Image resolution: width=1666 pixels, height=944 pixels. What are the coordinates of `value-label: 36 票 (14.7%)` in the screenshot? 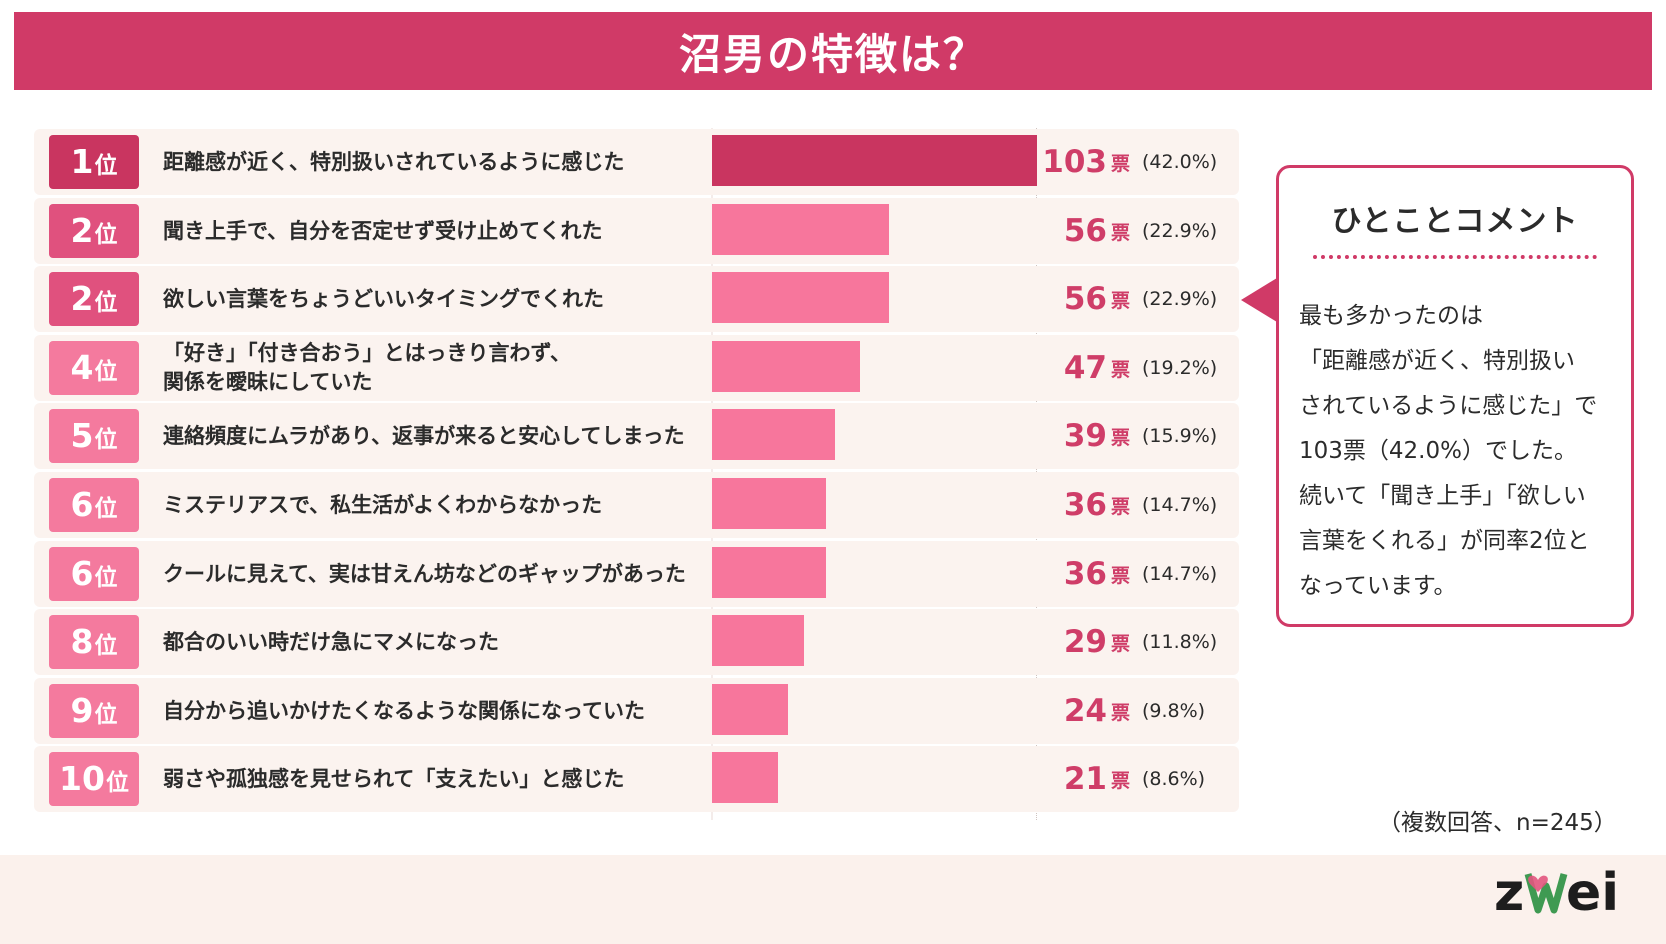 It's located at (1123, 505).